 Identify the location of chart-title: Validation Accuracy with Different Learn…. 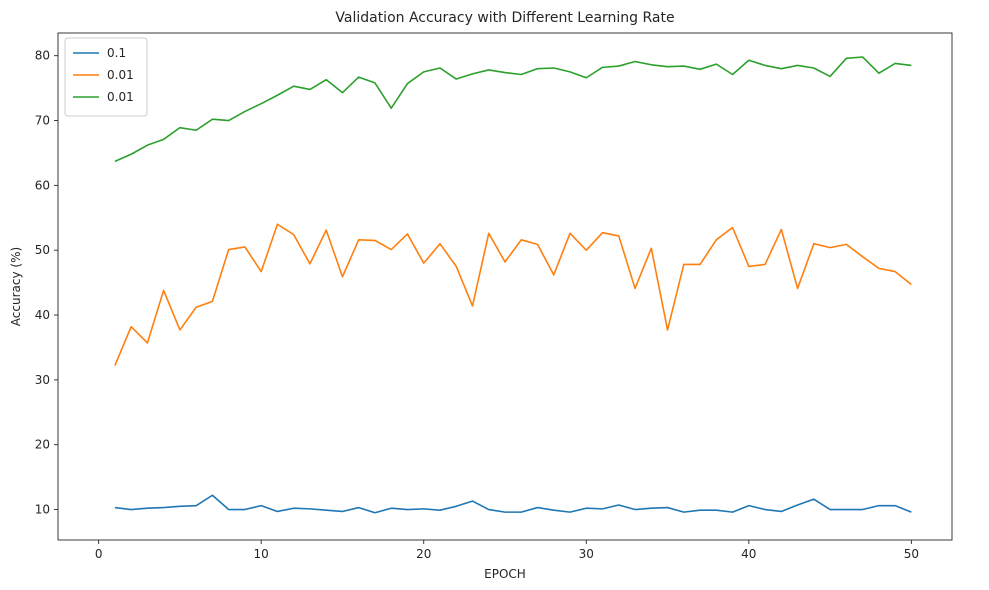
(504, 18).